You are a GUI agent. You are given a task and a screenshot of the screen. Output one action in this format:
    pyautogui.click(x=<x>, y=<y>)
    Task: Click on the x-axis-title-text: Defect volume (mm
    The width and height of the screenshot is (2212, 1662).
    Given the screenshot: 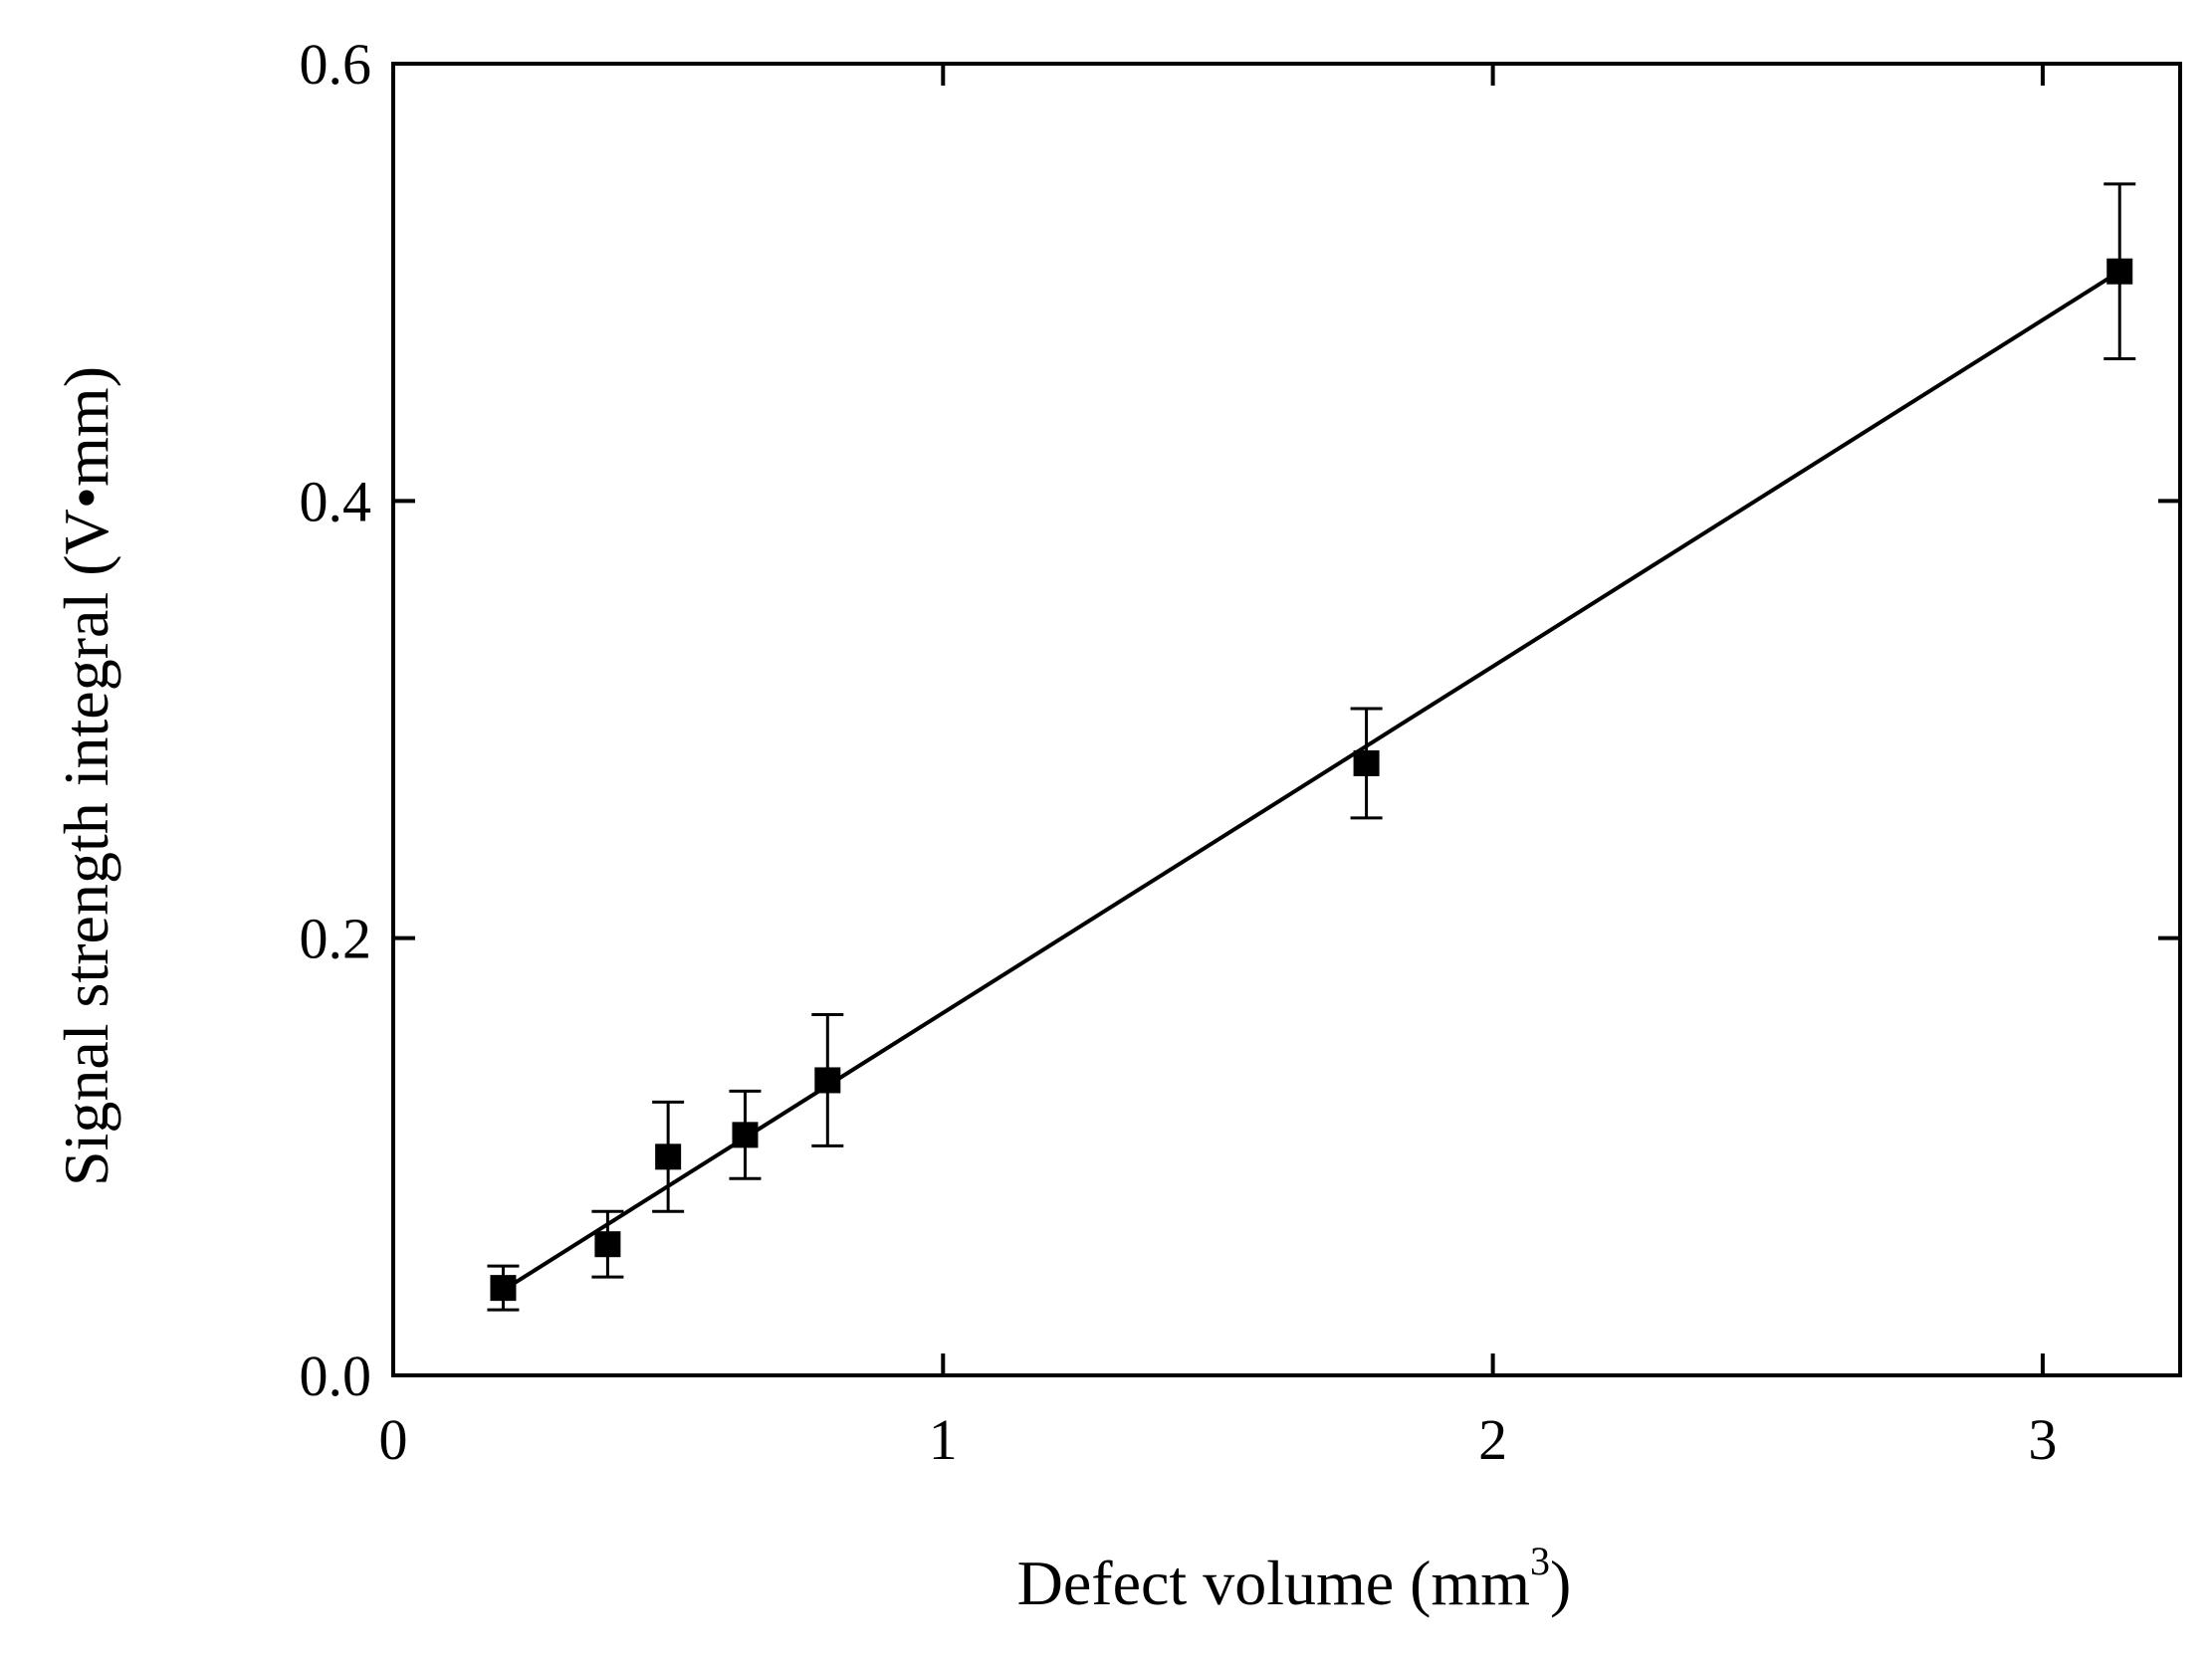 What is the action you would take?
    pyautogui.click(x=1273, y=1583)
    